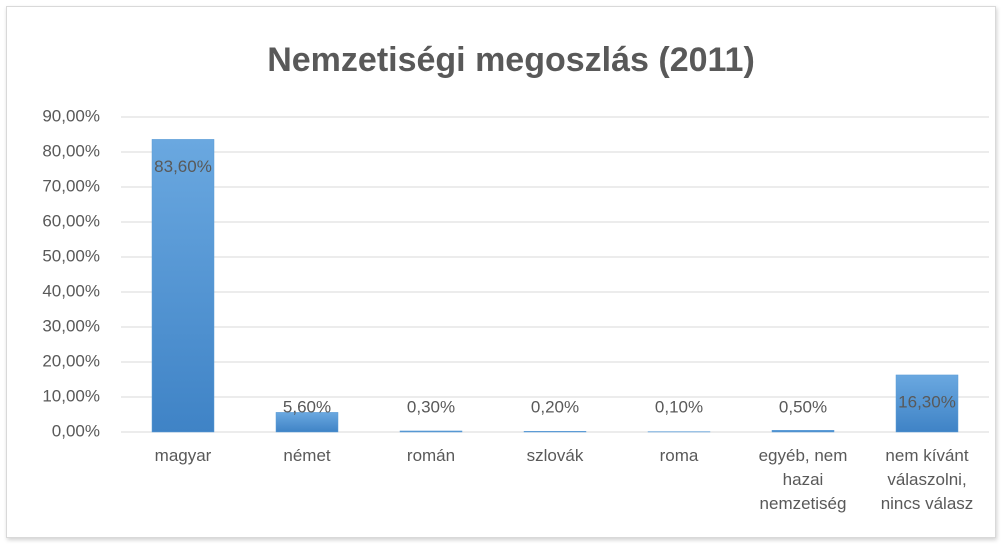  I want to click on data-label: 0,50%, so click(803, 406).